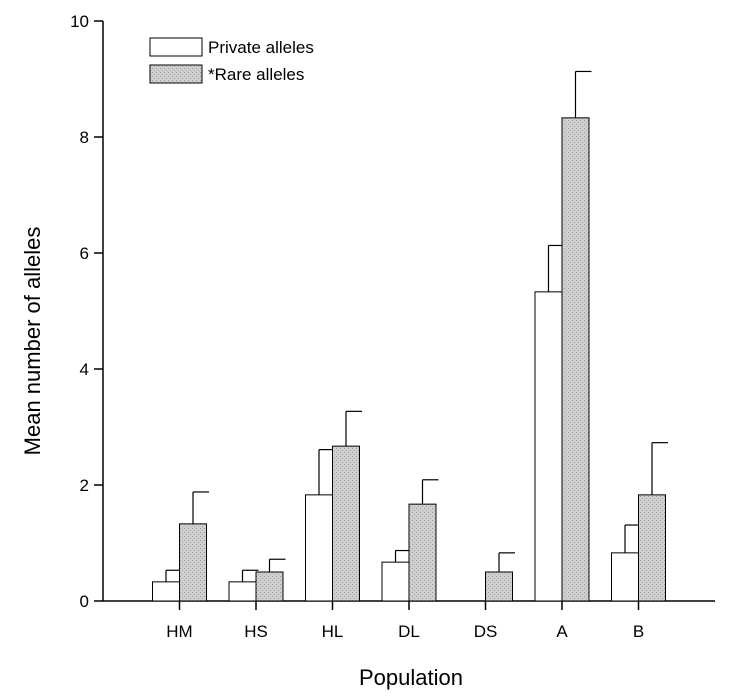 This screenshot has width=731, height=696. Describe the element at coordinates (411, 677) in the screenshot. I see `x-axis-label: Population` at that location.